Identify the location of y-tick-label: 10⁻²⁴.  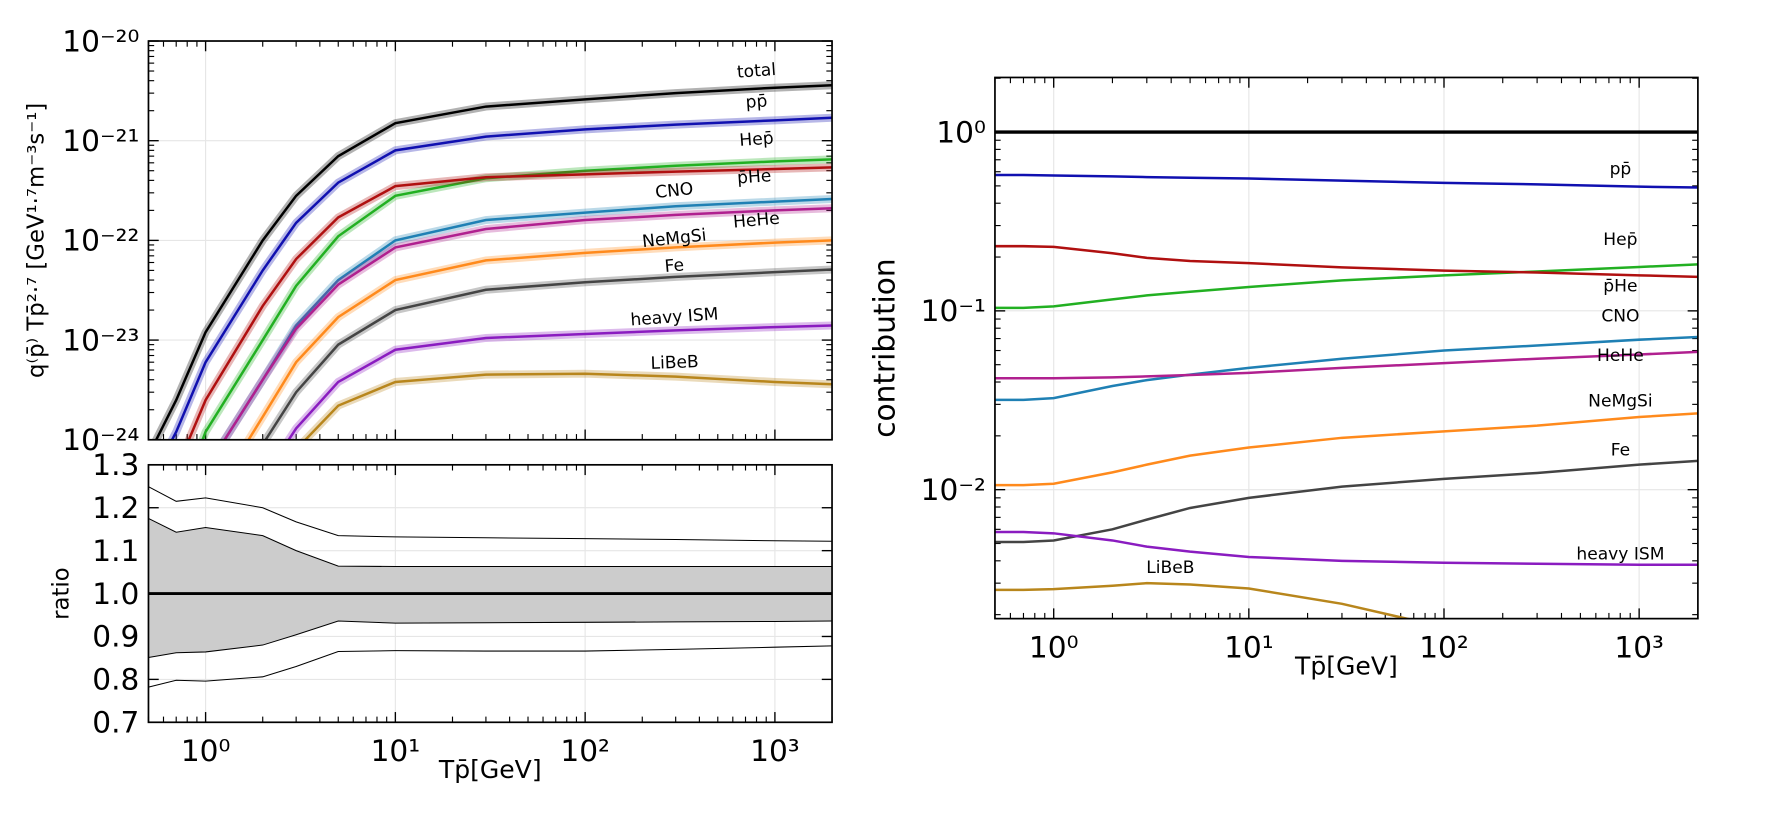
(100, 440).